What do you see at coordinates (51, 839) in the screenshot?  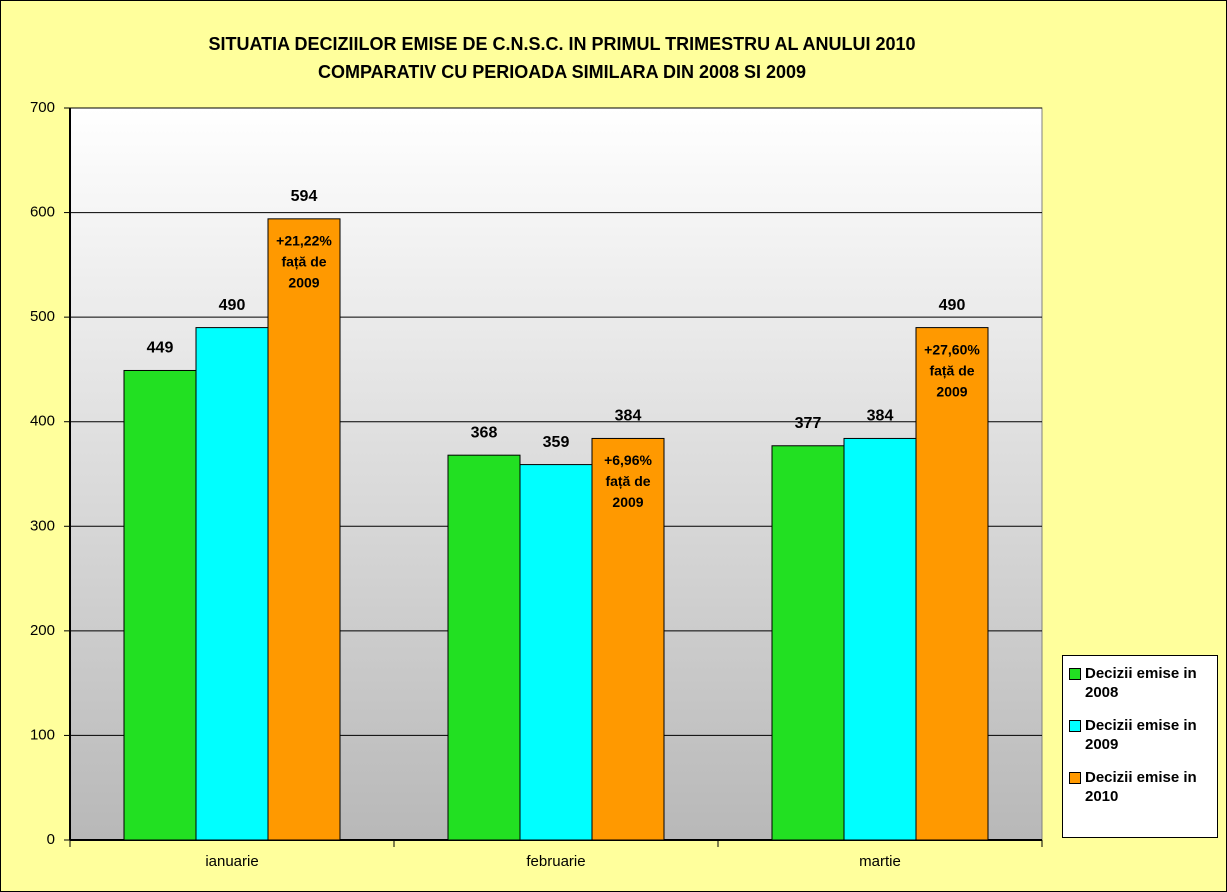 I see `y-tick-label: 0` at bounding box center [51, 839].